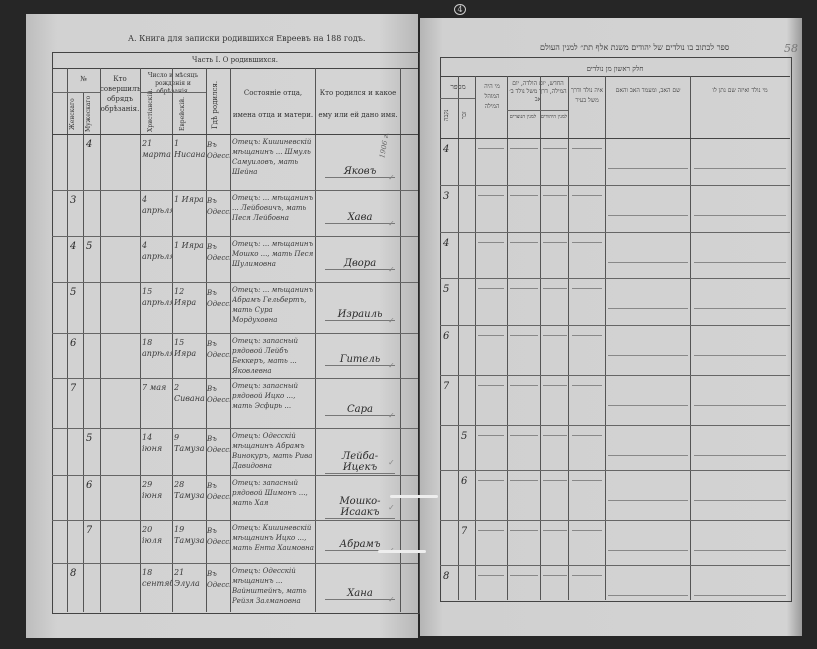  What do you see at coordinates (89, 246) in the screenshot?
I see `row-male-number: 5` at bounding box center [89, 246].